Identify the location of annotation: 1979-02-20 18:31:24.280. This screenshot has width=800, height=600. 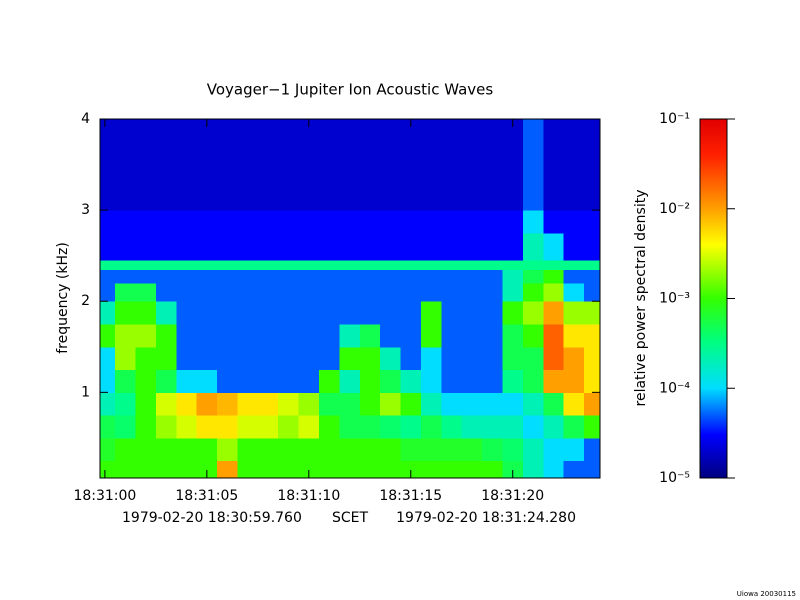
(486, 518).